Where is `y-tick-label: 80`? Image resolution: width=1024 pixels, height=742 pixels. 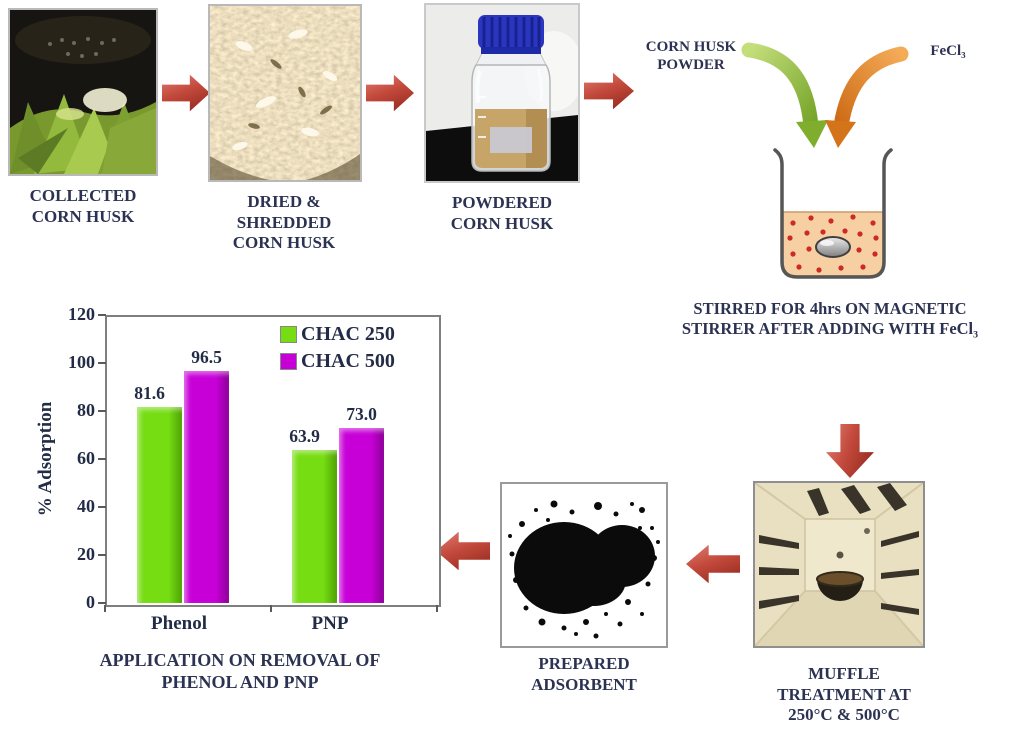
y-tick-label: 80 is located at coordinates (86, 410).